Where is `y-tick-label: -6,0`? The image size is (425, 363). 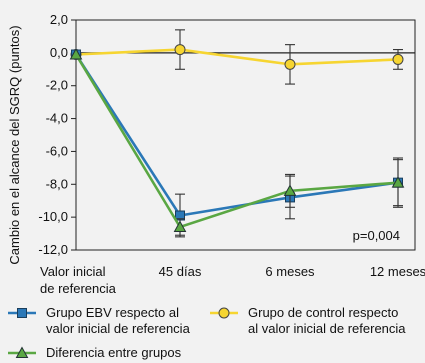 y-tick-label: -6,0 is located at coordinates (57, 150).